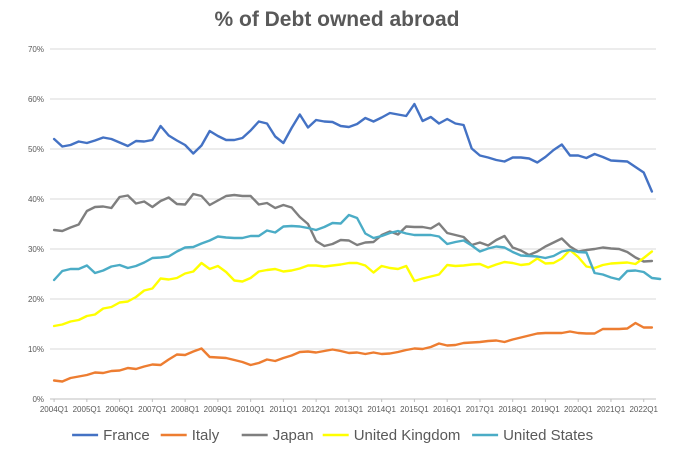  Describe the element at coordinates (36, 199) in the screenshot. I see `y-tick-label: 40%` at that location.